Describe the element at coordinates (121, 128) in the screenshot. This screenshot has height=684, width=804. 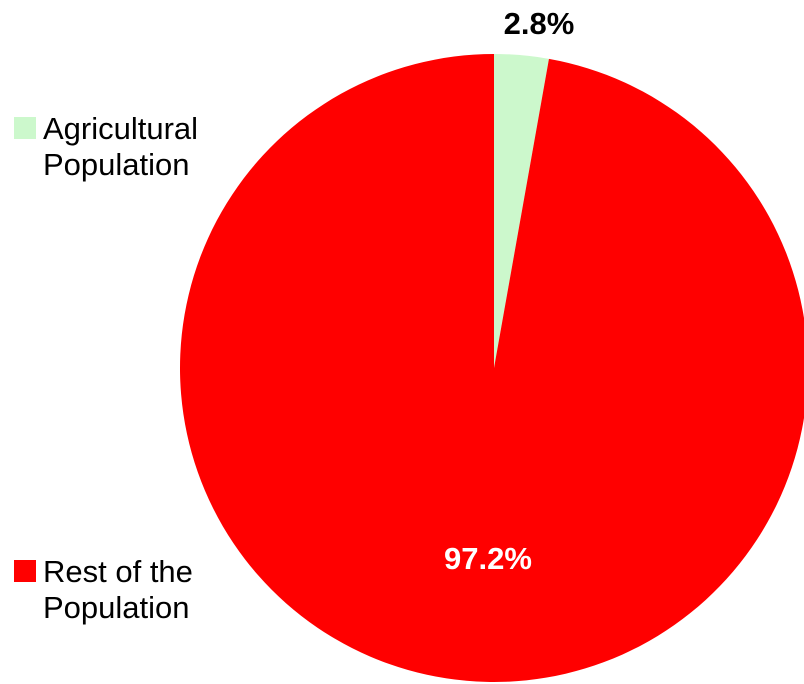
I see `legend-label-agricultural-line1: Agricultural` at that location.